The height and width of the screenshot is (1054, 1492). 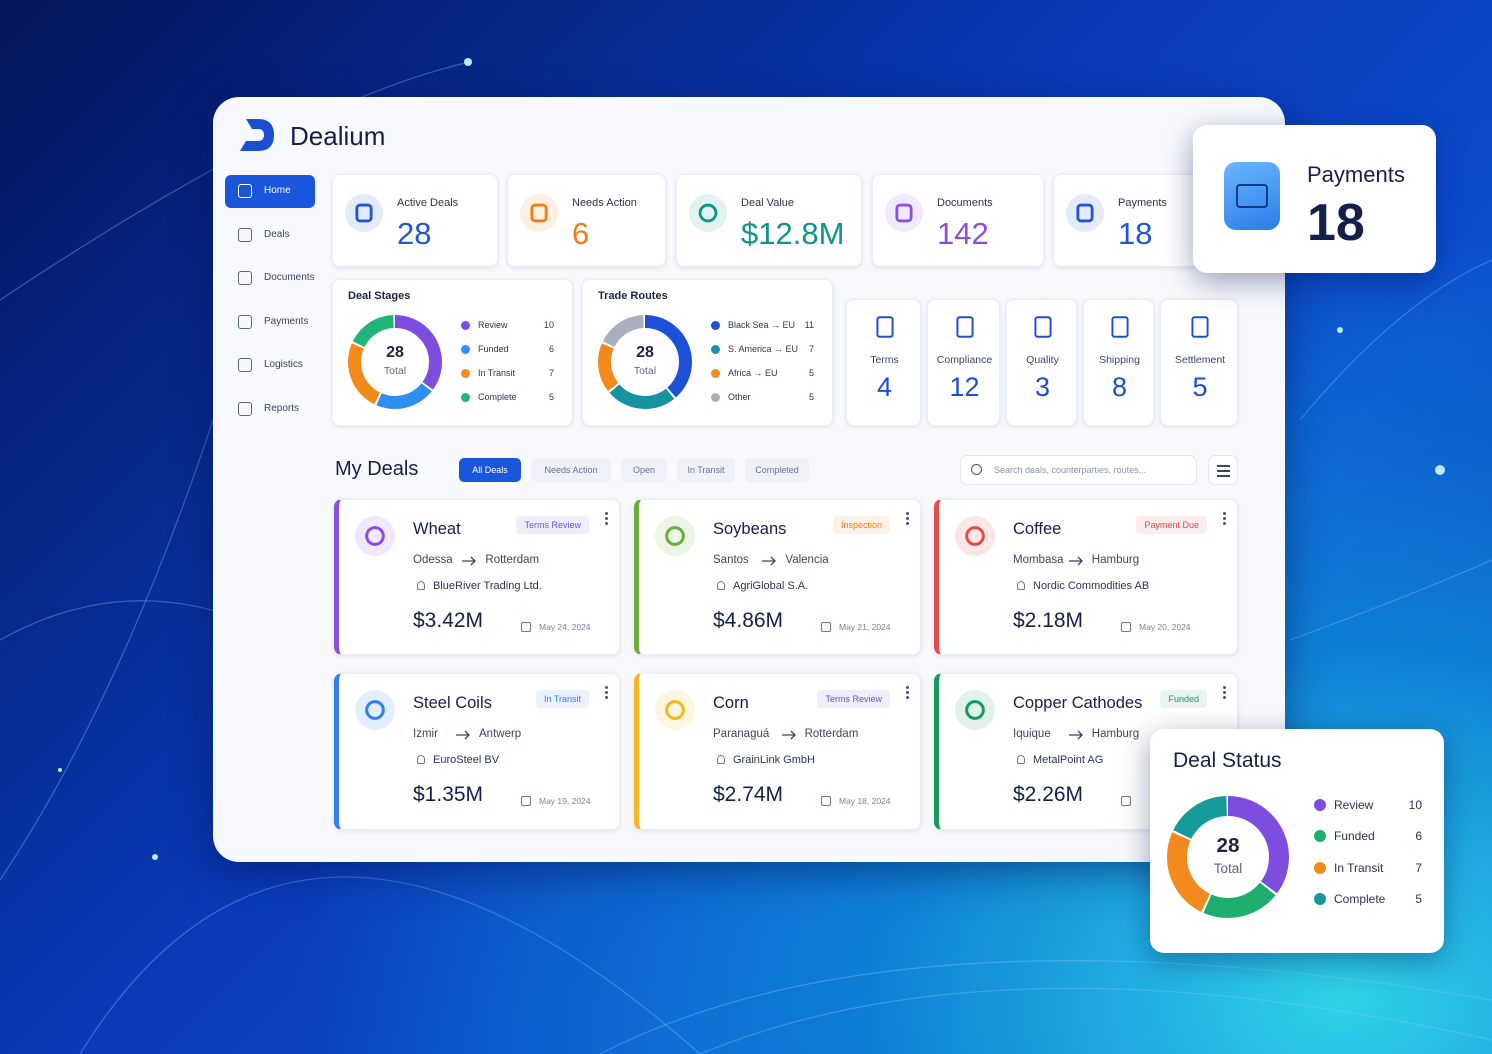 I want to click on nav-label: Deals, so click(x=277, y=234).